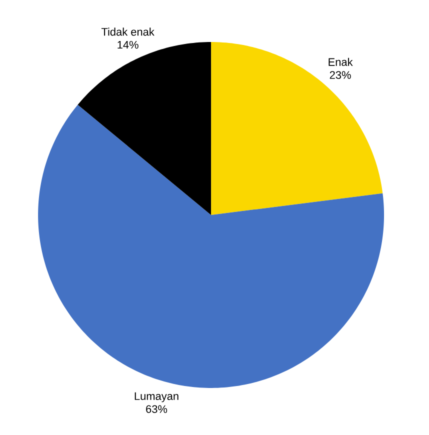 The image size is (429, 435). What do you see at coordinates (157, 409) in the screenshot?
I see `data-label: 63%` at bounding box center [157, 409].